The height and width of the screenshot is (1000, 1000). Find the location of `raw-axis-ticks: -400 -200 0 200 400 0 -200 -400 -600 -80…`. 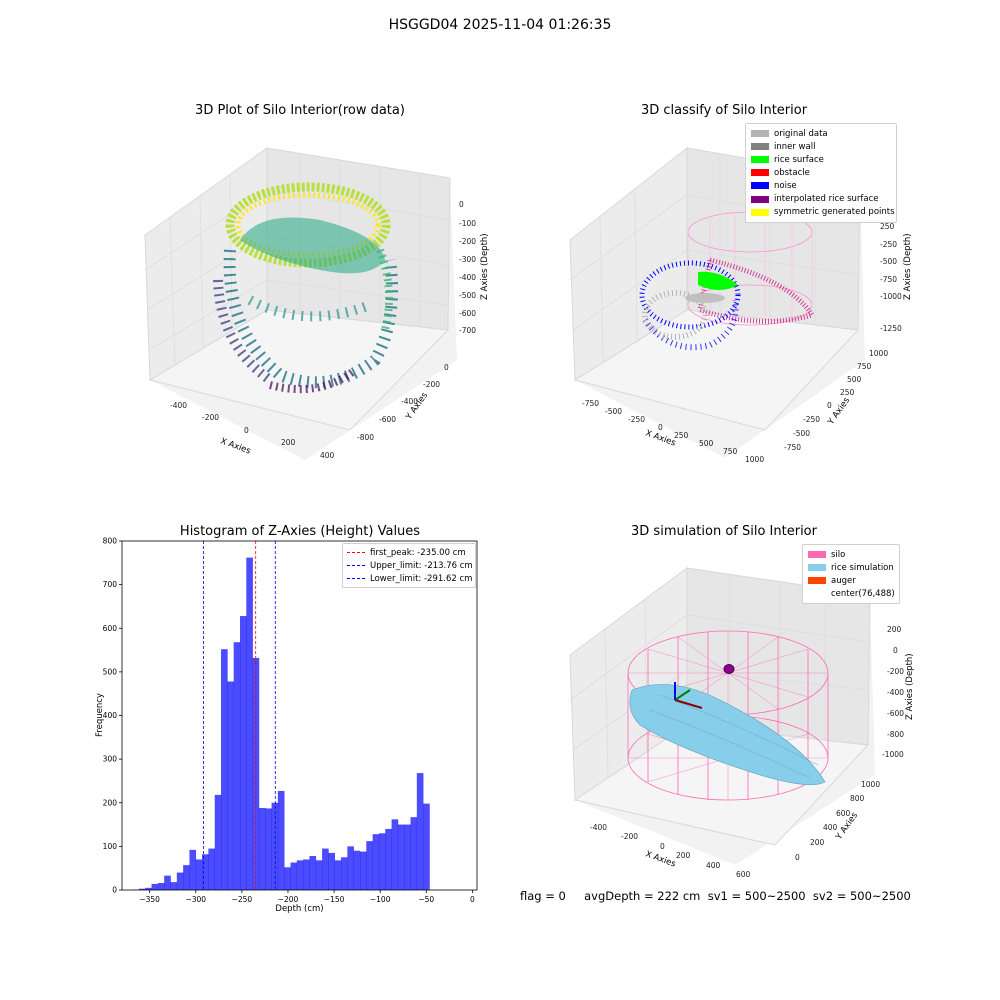

raw-axis-ticks: -400 -200 0 200 400 0 -200 -400 -600 -80… is located at coordinates (323, 330).